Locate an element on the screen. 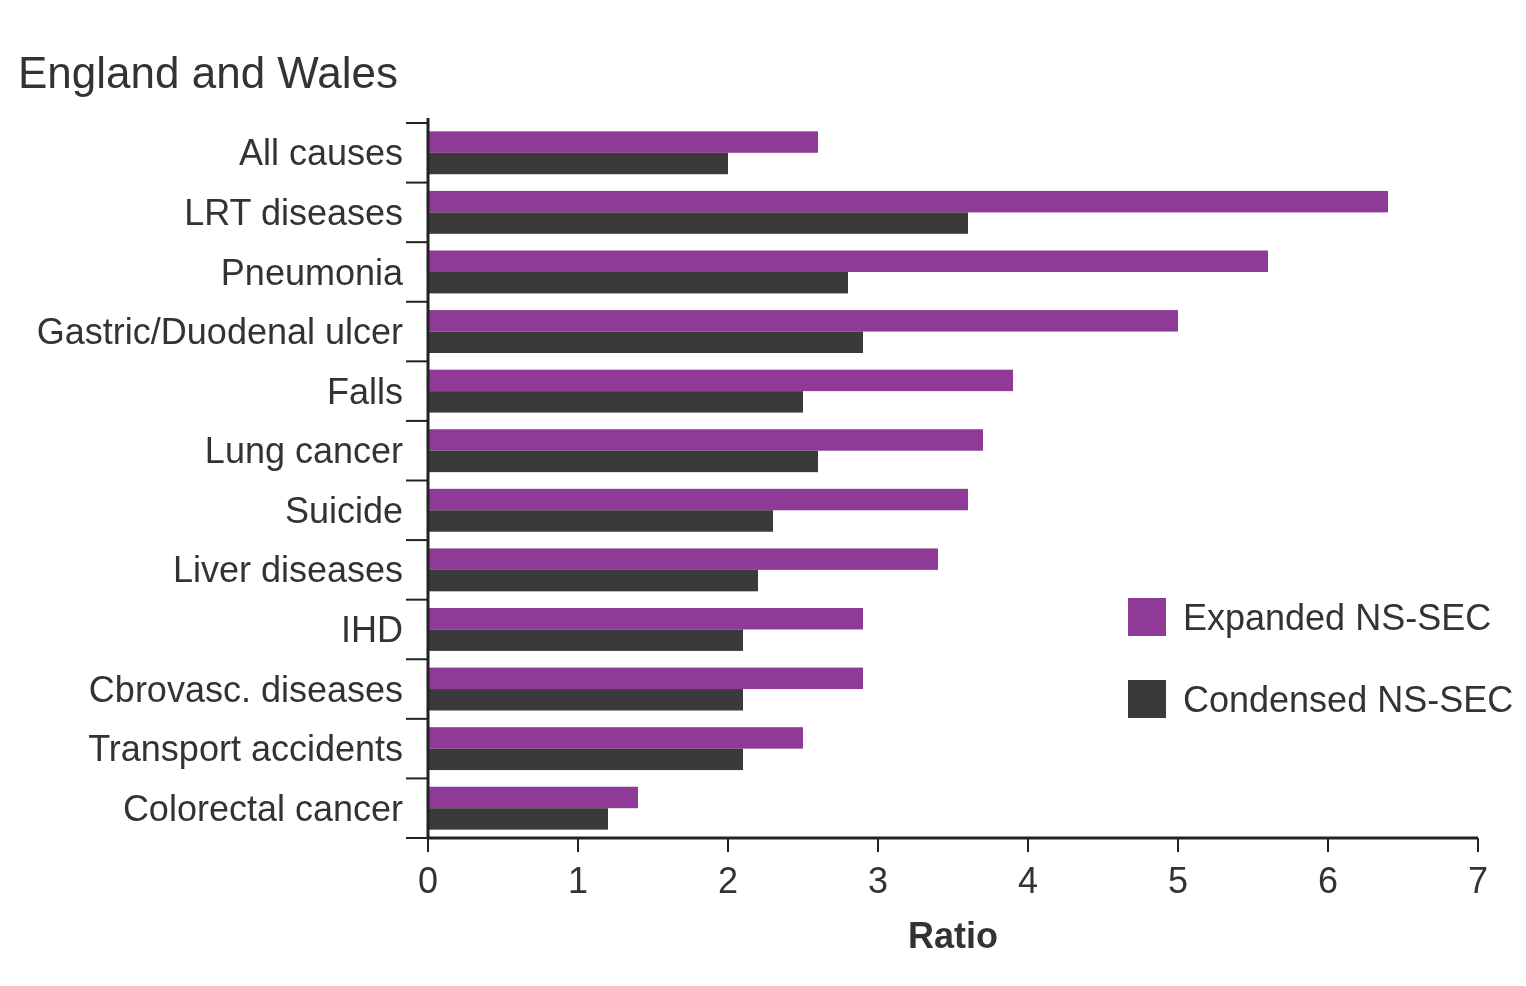 The image size is (1526, 986). y-tick-label: IHD is located at coordinates (372, 630).